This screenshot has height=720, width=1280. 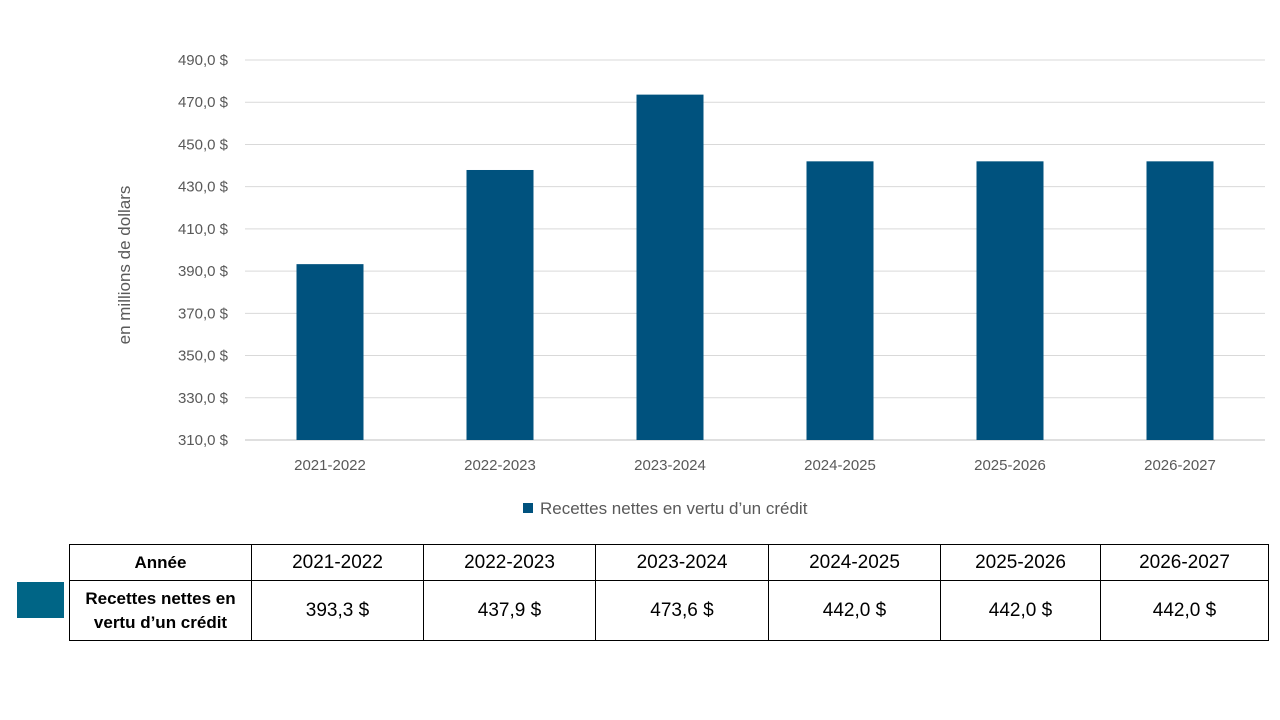 What do you see at coordinates (160, 610) in the screenshot?
I see `row-label: Recettes nettes en vertu d’un crédit` at bounding box center [160, 610].